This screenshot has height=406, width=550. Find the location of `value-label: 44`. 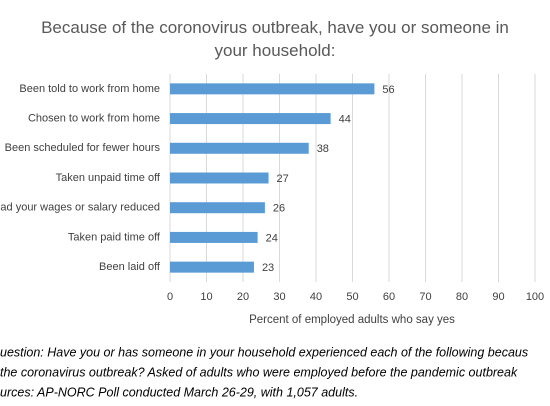

value-label: 44 is located at coordinates (345, 119).